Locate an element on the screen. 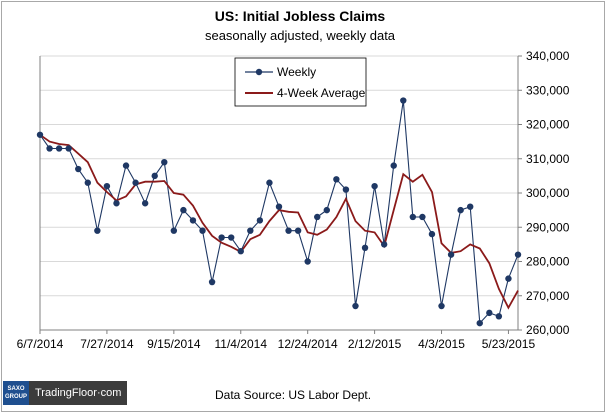  y-tick-label: 290,000 is located at coordinates (548, 227).